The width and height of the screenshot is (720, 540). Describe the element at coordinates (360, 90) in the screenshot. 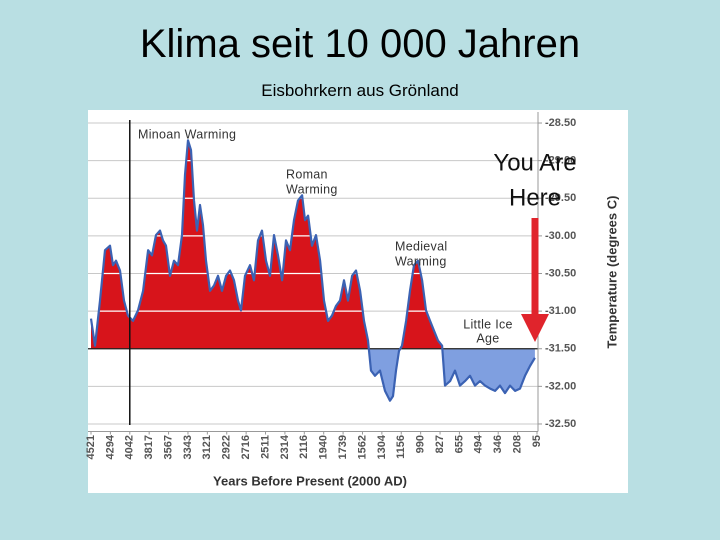

I see `slide-subtitle: Eisbohrkern aus Grönland` at that location.